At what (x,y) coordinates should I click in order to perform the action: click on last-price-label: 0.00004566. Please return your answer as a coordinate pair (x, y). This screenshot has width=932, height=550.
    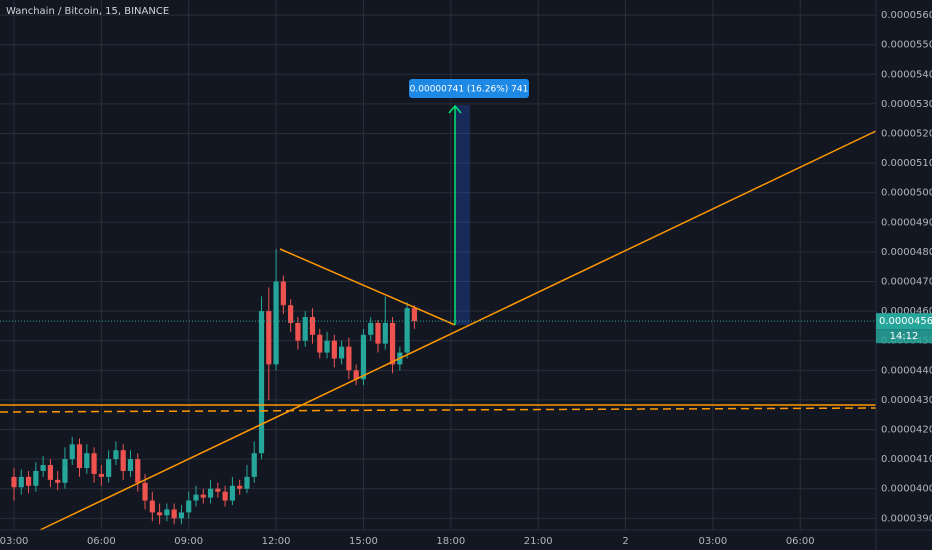
    Looking at the image, I should click on (905, 321).